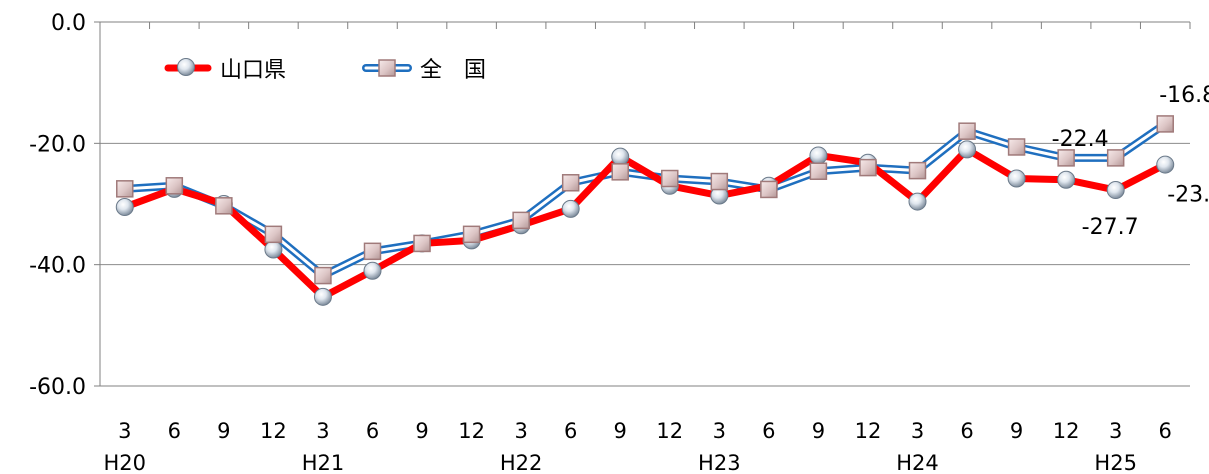 This screenshot has width=1209, height=474. I want to click on y-tick-label: 0.0, so click(68, 23).